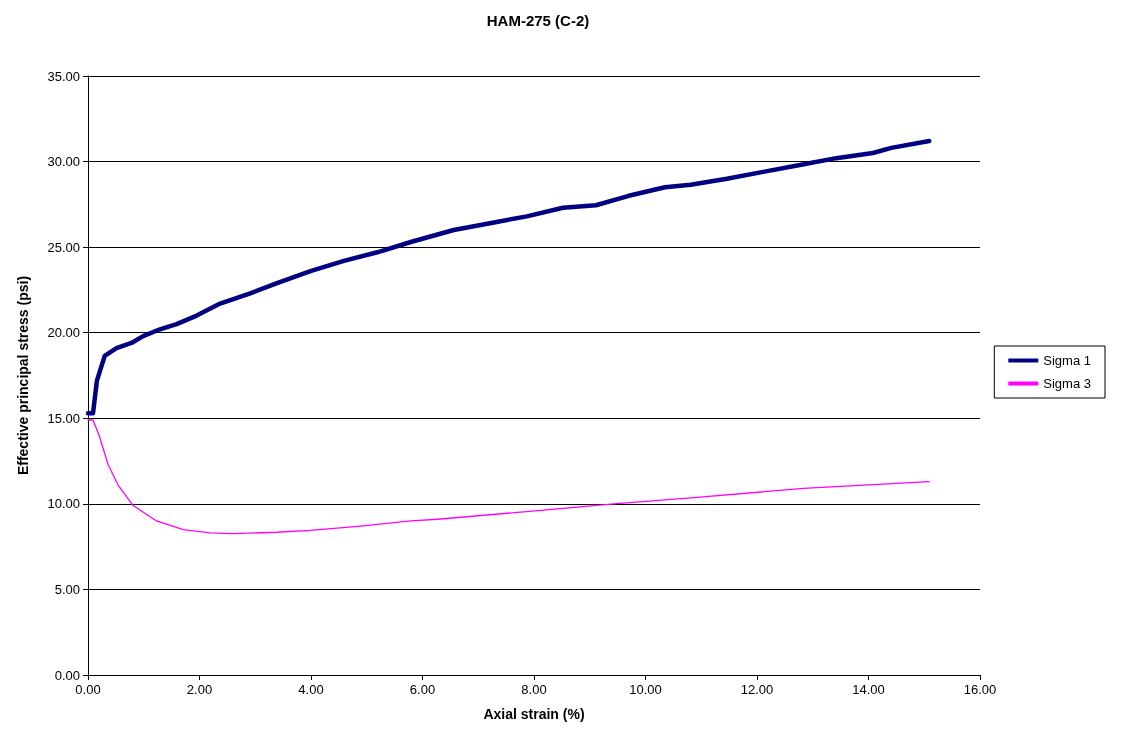 Image resolution: width=1127 pixels, height=744 pixels. Describe the element at coordinates (534, 689) in the screenshot. I see `x-tick-label: 8.00` at that location.